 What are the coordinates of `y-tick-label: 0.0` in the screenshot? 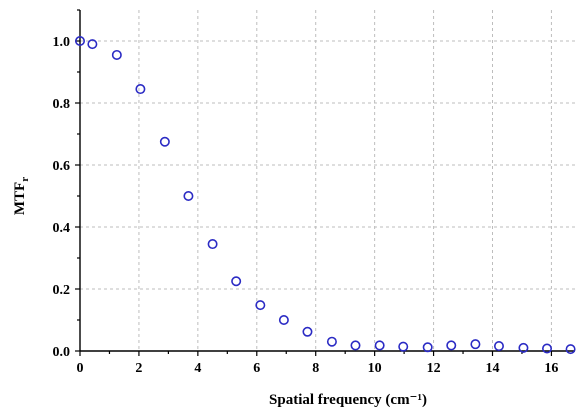 It's located at (62, 352).